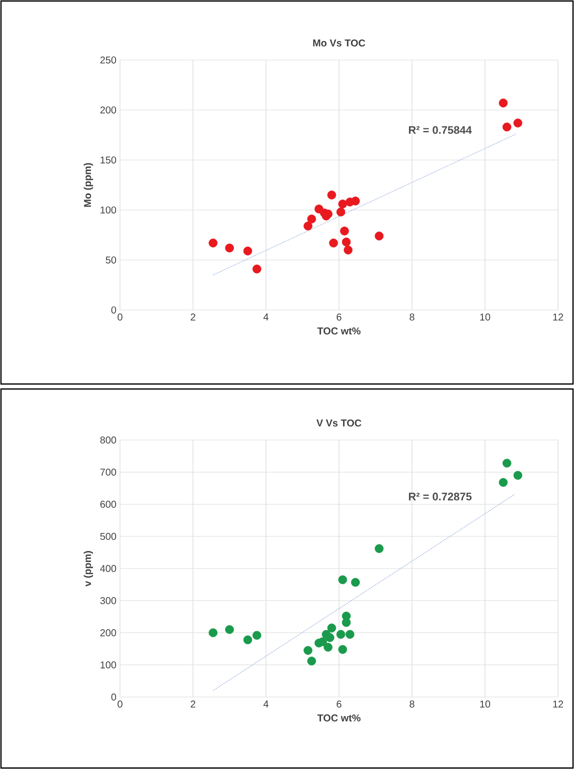 Image resolution: width=574 pixels, height=769 pixels. What do you see at coordinates (108, 536) in the screenshot?
I see `y-tick-label: 500` at bounding box center [108, 536].